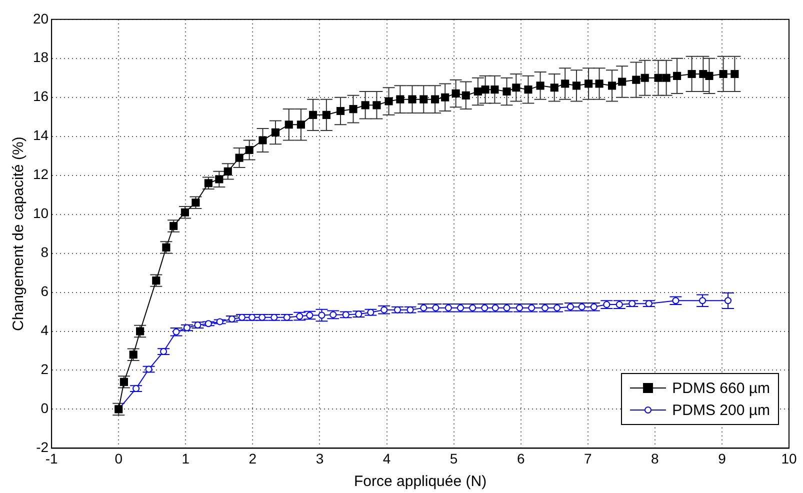 Image resolution: width=803 pixels, height=493 pixels. I want to click on x-axis-title: Force appliquée (N), so click(420, 481).